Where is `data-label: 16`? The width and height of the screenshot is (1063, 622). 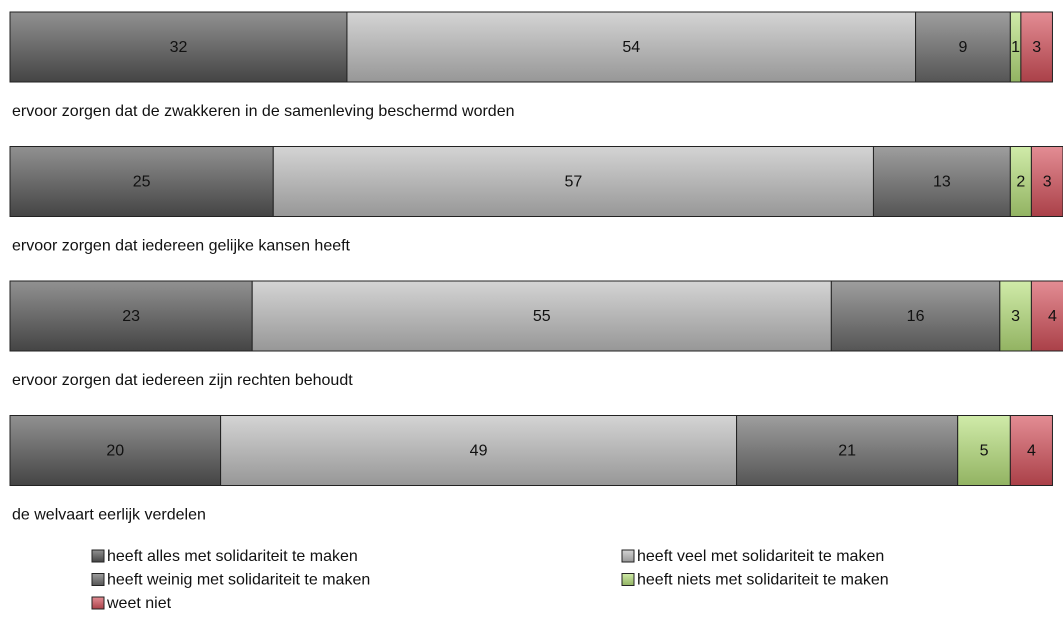
data-label: 16 is located at coordinates (916, 316).